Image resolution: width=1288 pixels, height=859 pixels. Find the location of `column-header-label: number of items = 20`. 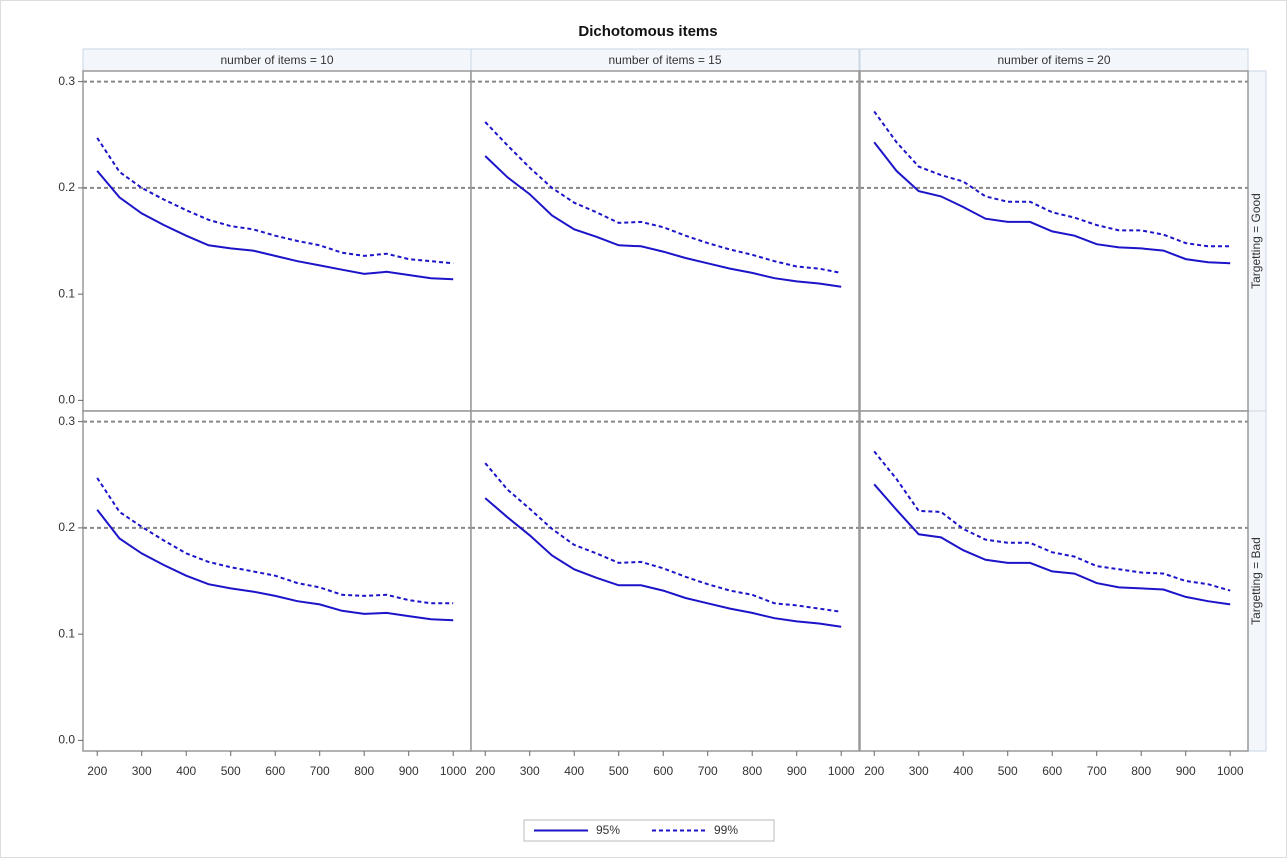

column-header-label: number of items = 20 is located at coordinates (1053, 60).